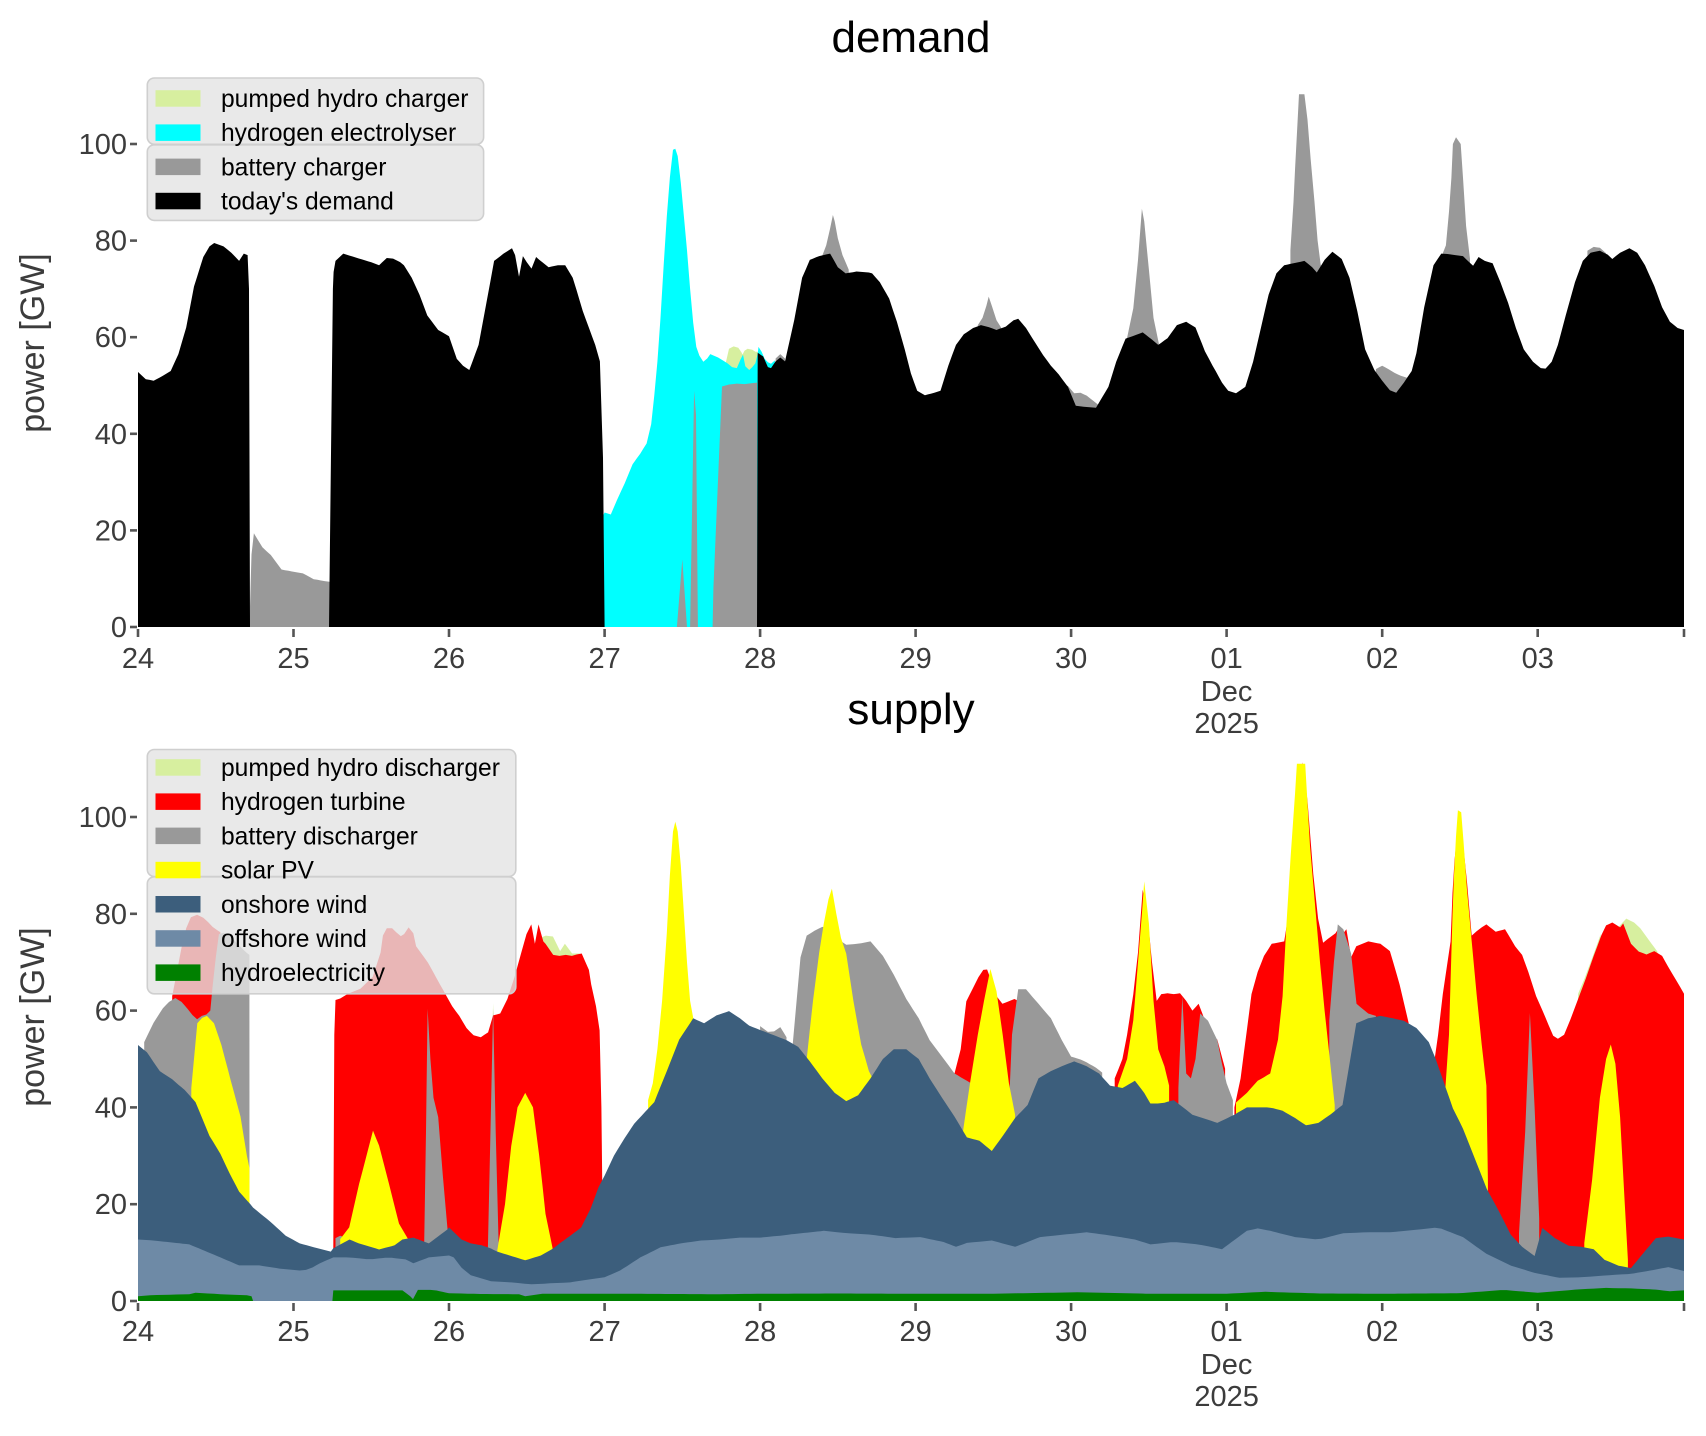 The height and width of the screenshot is (1436, 1706). I want to click on svg-text: battery discharger, so click(319, 836).